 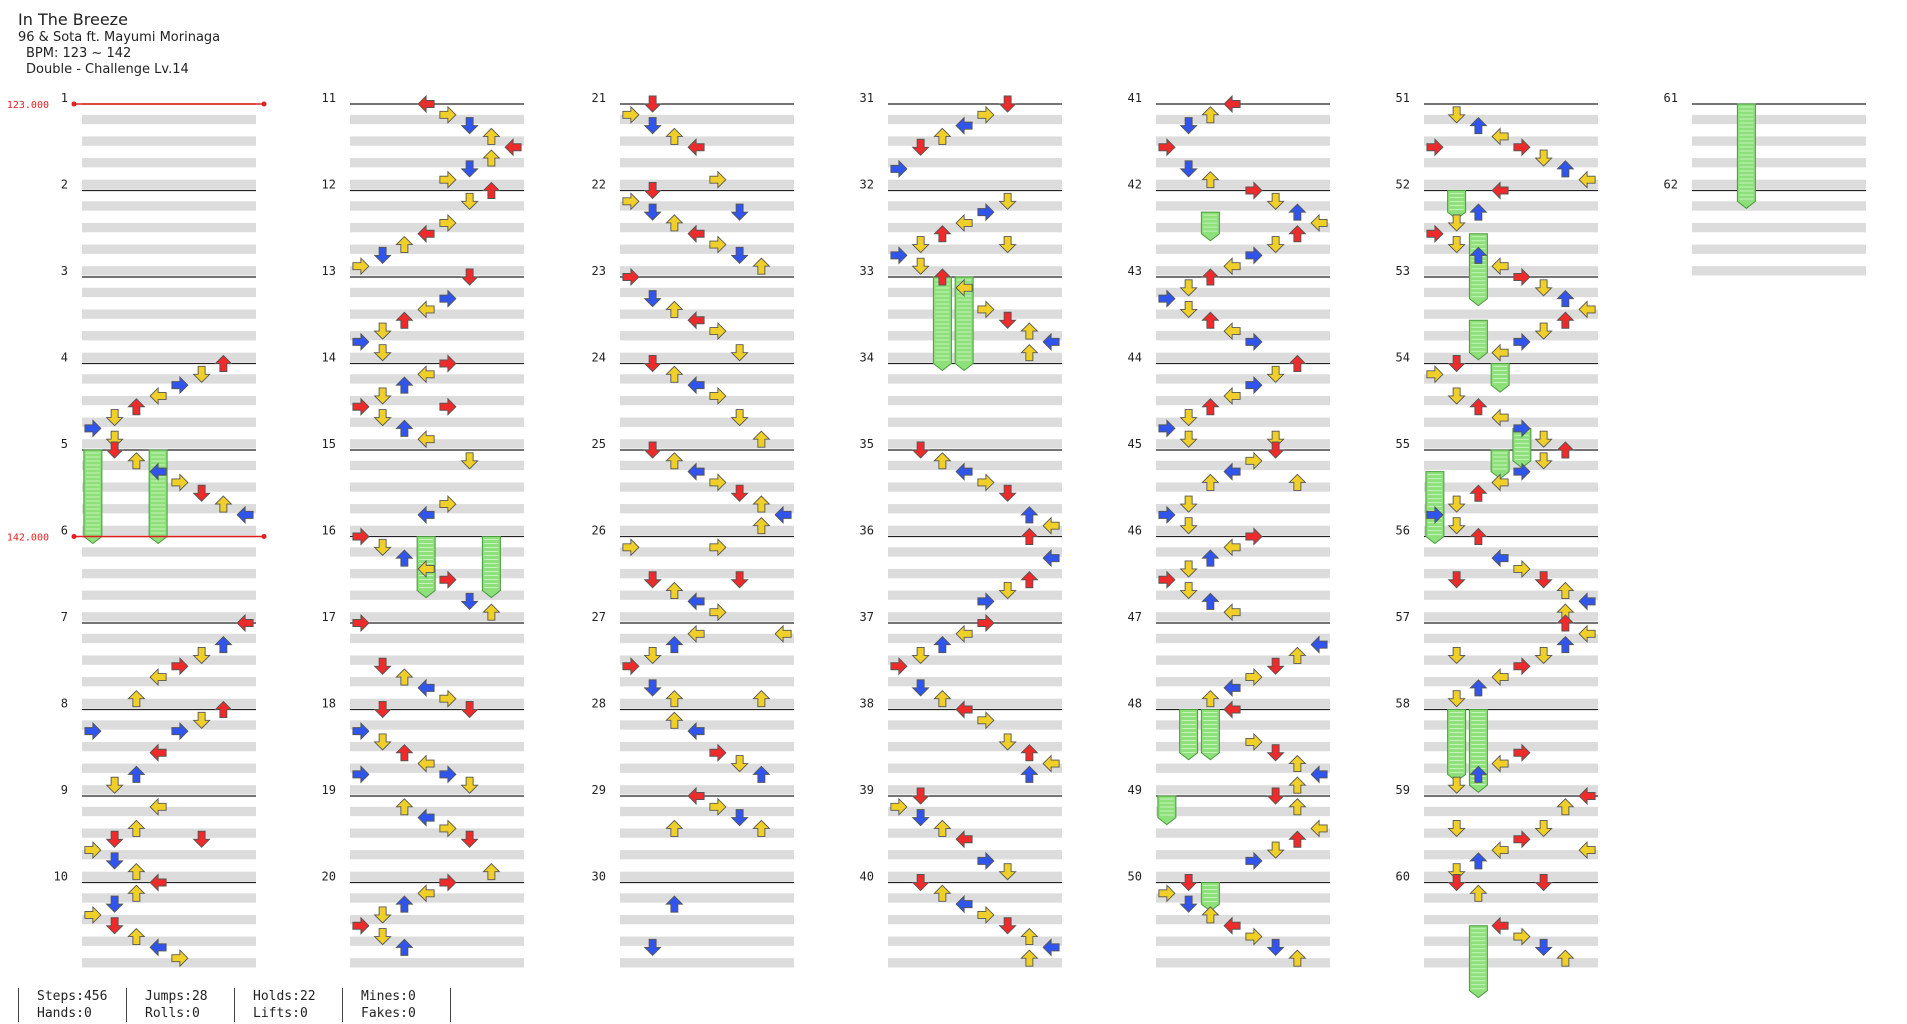 What do you see at coordinates (74, 536) in the screenshot?
I see `bpm-marker-dot` at bounding box center [74, 536].